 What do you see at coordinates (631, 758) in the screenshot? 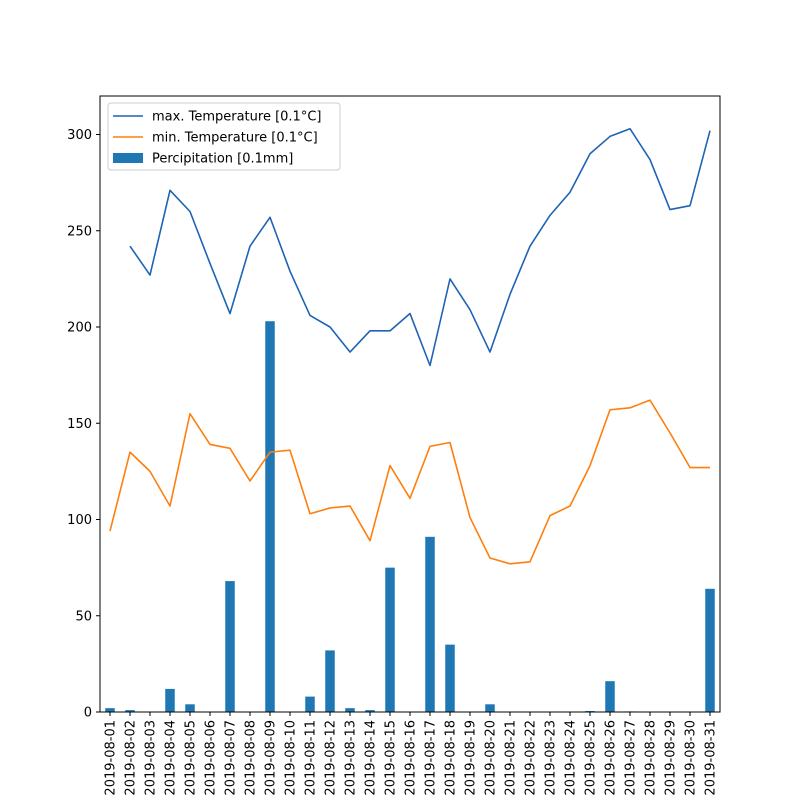
I see `x-tick-label: 2019-08-27` at bounding box center [631, 758].